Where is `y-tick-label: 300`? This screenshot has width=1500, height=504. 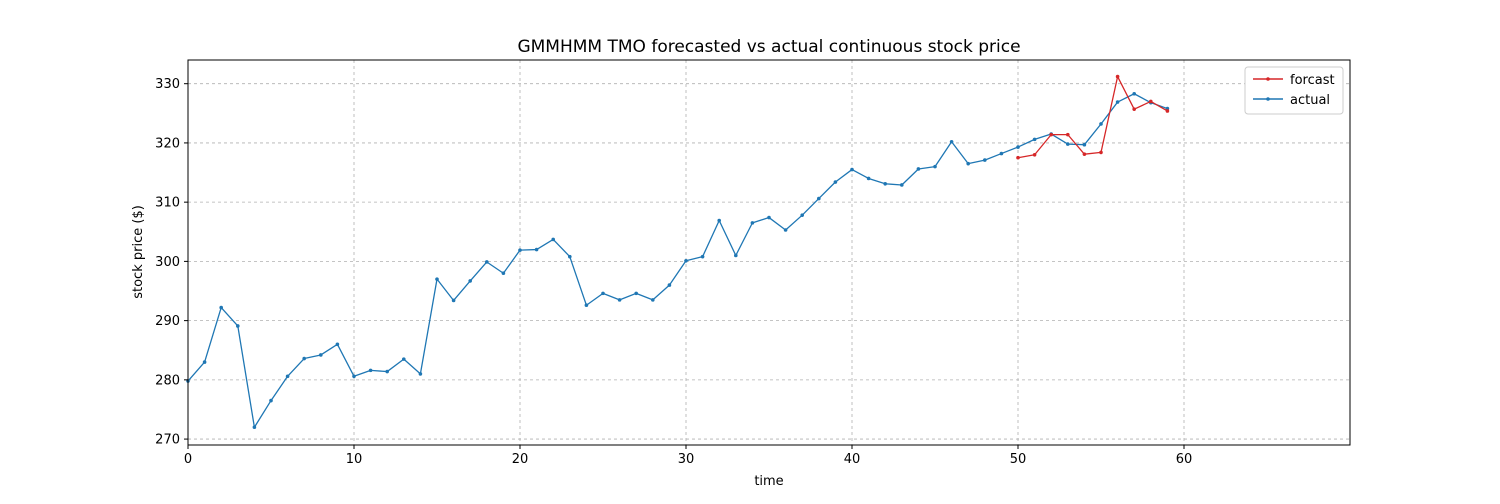
y-tick-label: 300 is located at coordinates (167, 262).